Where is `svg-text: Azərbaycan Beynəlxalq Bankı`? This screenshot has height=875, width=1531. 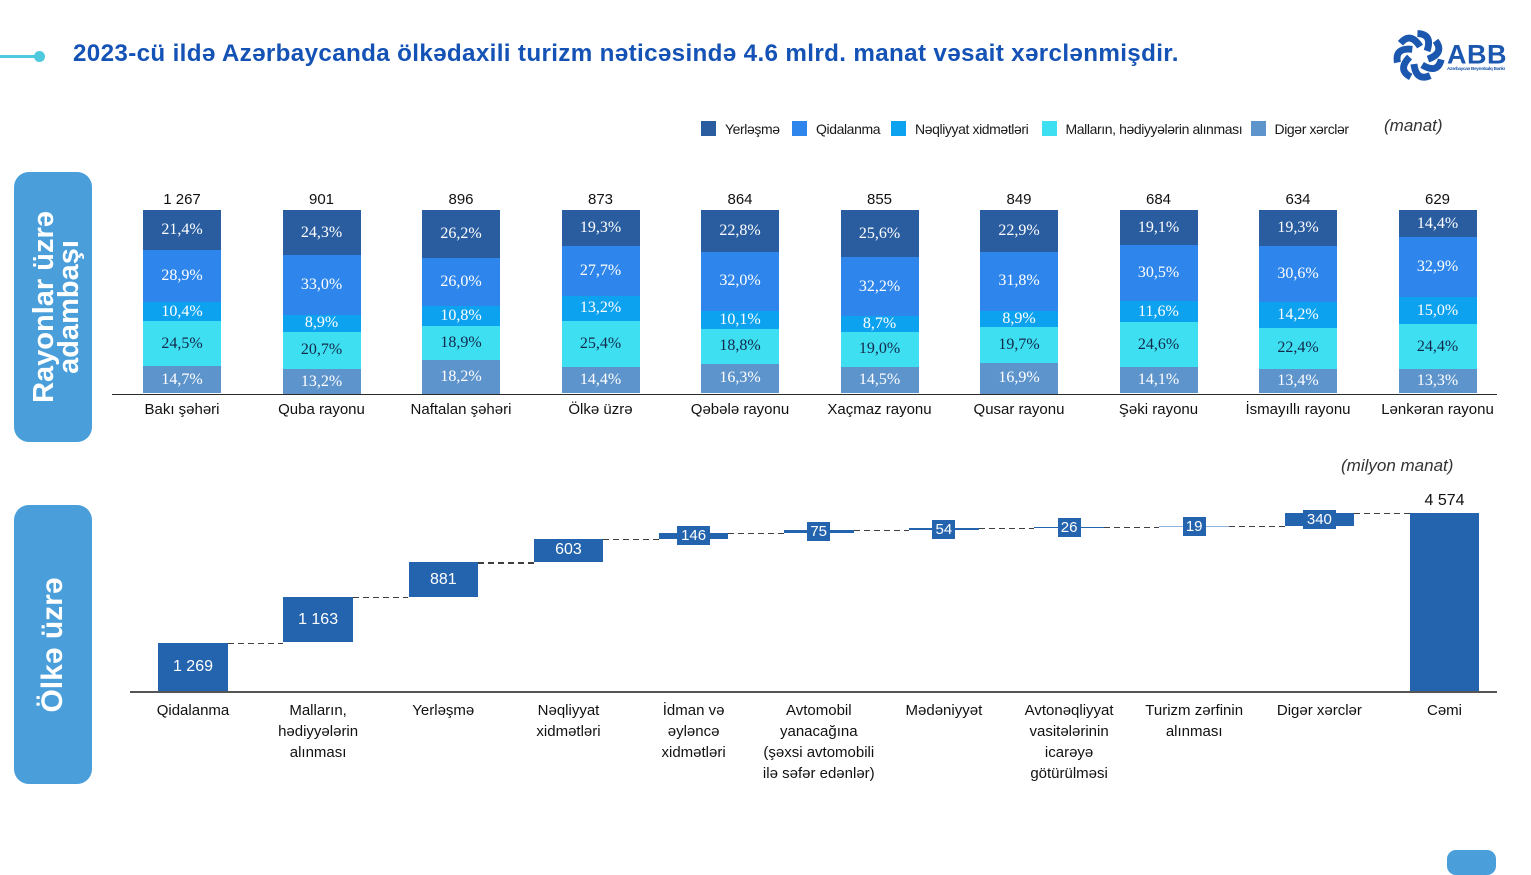
svg-text: Azərbaycan Beynəlxalq Bankı is located at coordinates (1476, 68).